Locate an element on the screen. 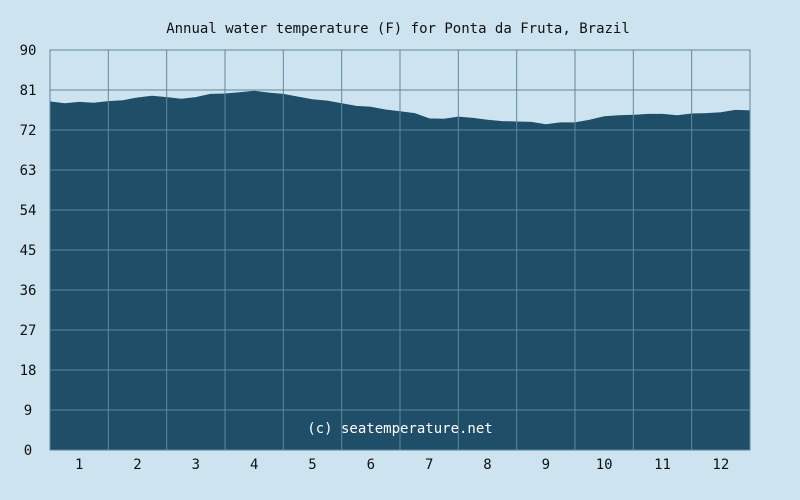 The width and height of the screenshot is (800, 500). y-tick-label: 81 is located at coordinates (28, 91).